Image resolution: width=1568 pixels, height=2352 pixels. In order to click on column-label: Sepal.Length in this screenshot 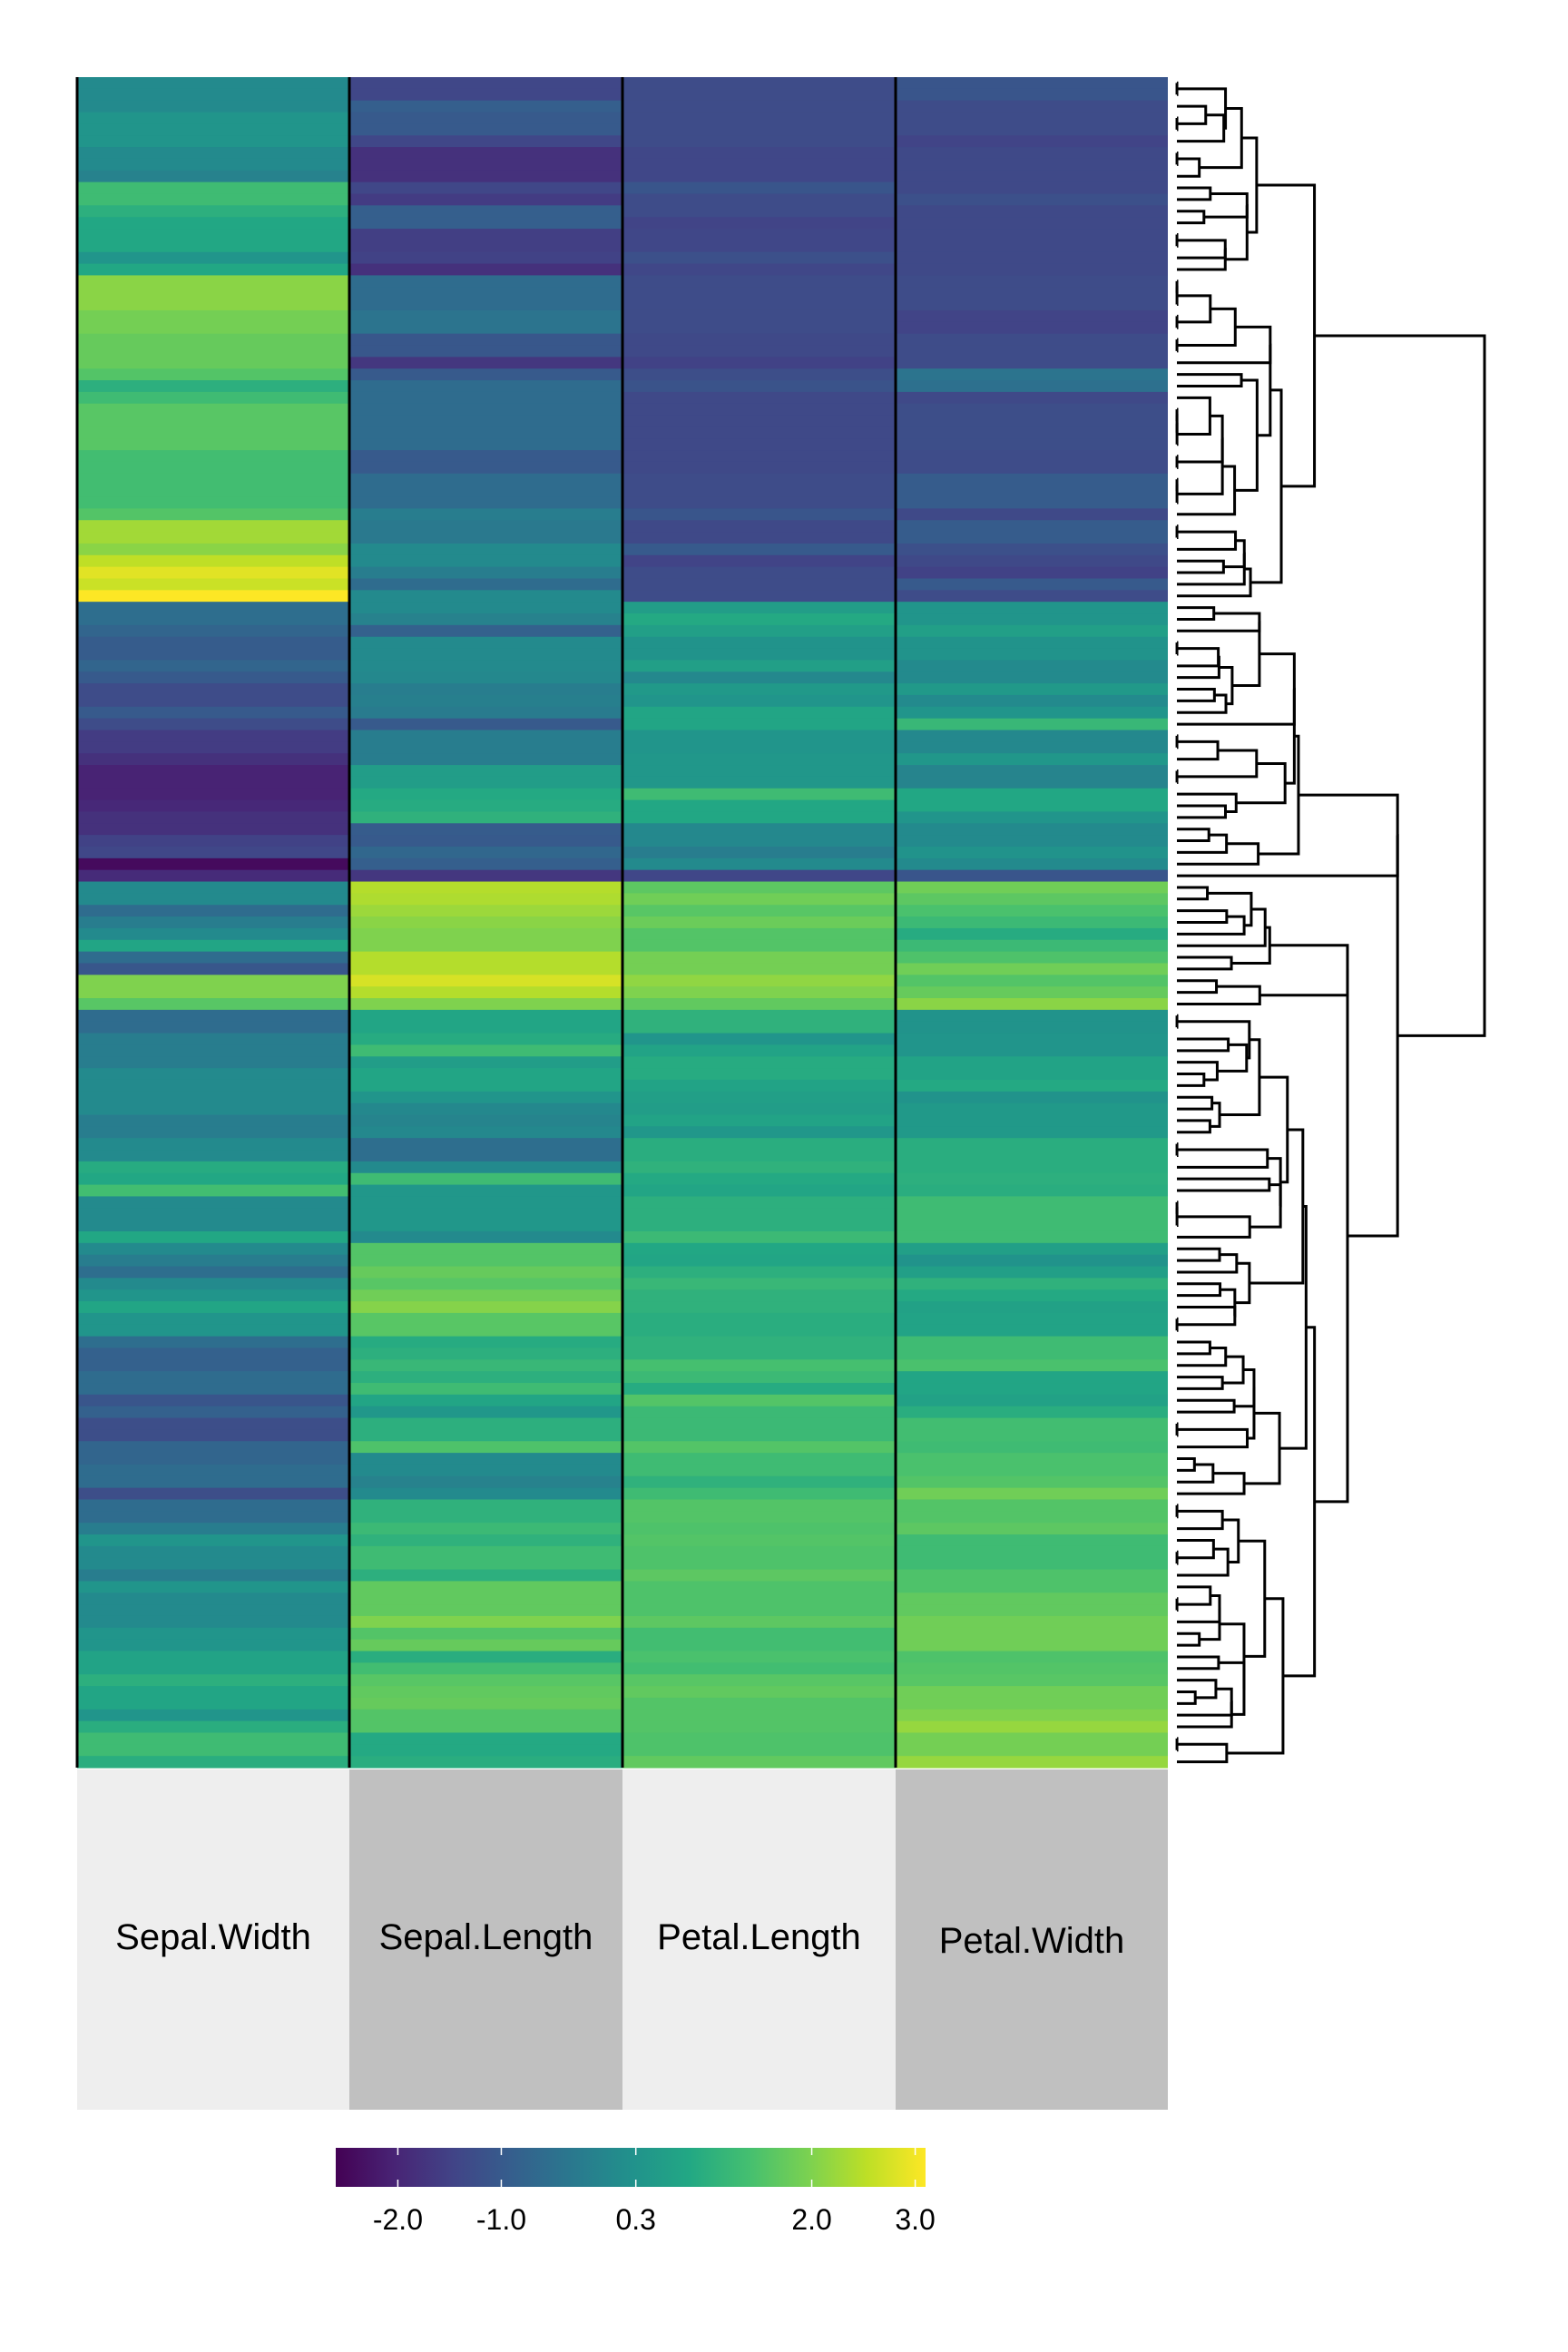, I will do `click(486, 1937)`.